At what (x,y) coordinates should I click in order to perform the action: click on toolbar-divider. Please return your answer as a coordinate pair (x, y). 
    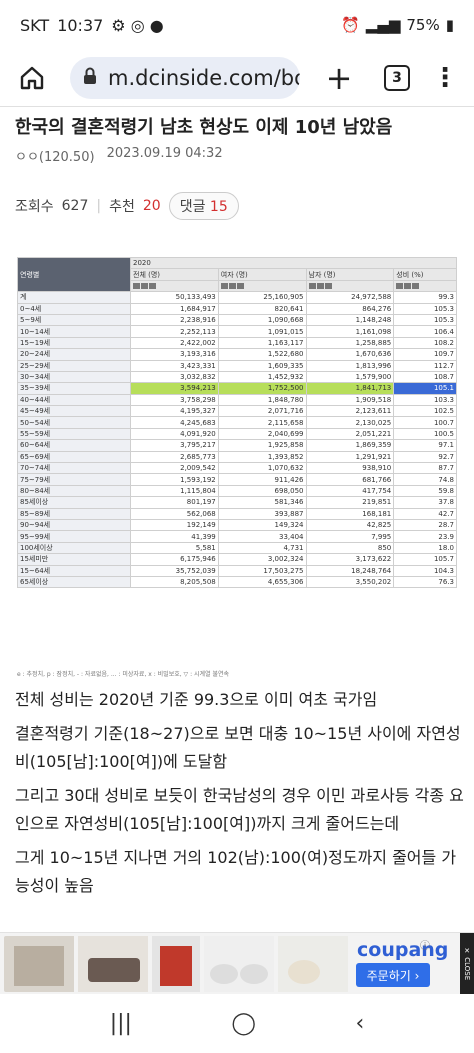
    Looking at the image, I should click on (237, 106).